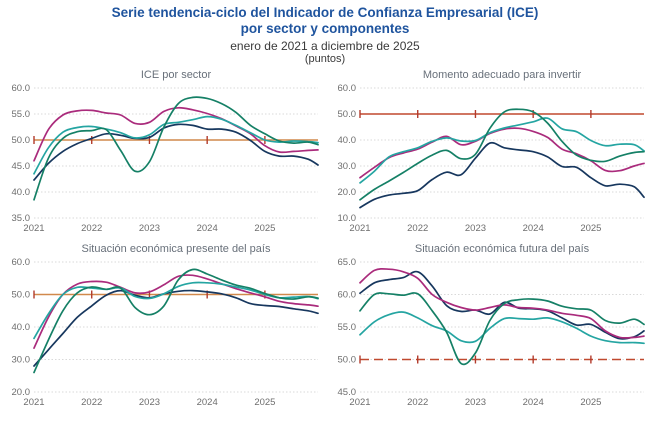 This screenshot has height=422, width=650. What do you see at coordinates (502, 75) in the screenshot?
I see `chart-title: Momento adecuado para invertir` at bounding box center [502, 75].